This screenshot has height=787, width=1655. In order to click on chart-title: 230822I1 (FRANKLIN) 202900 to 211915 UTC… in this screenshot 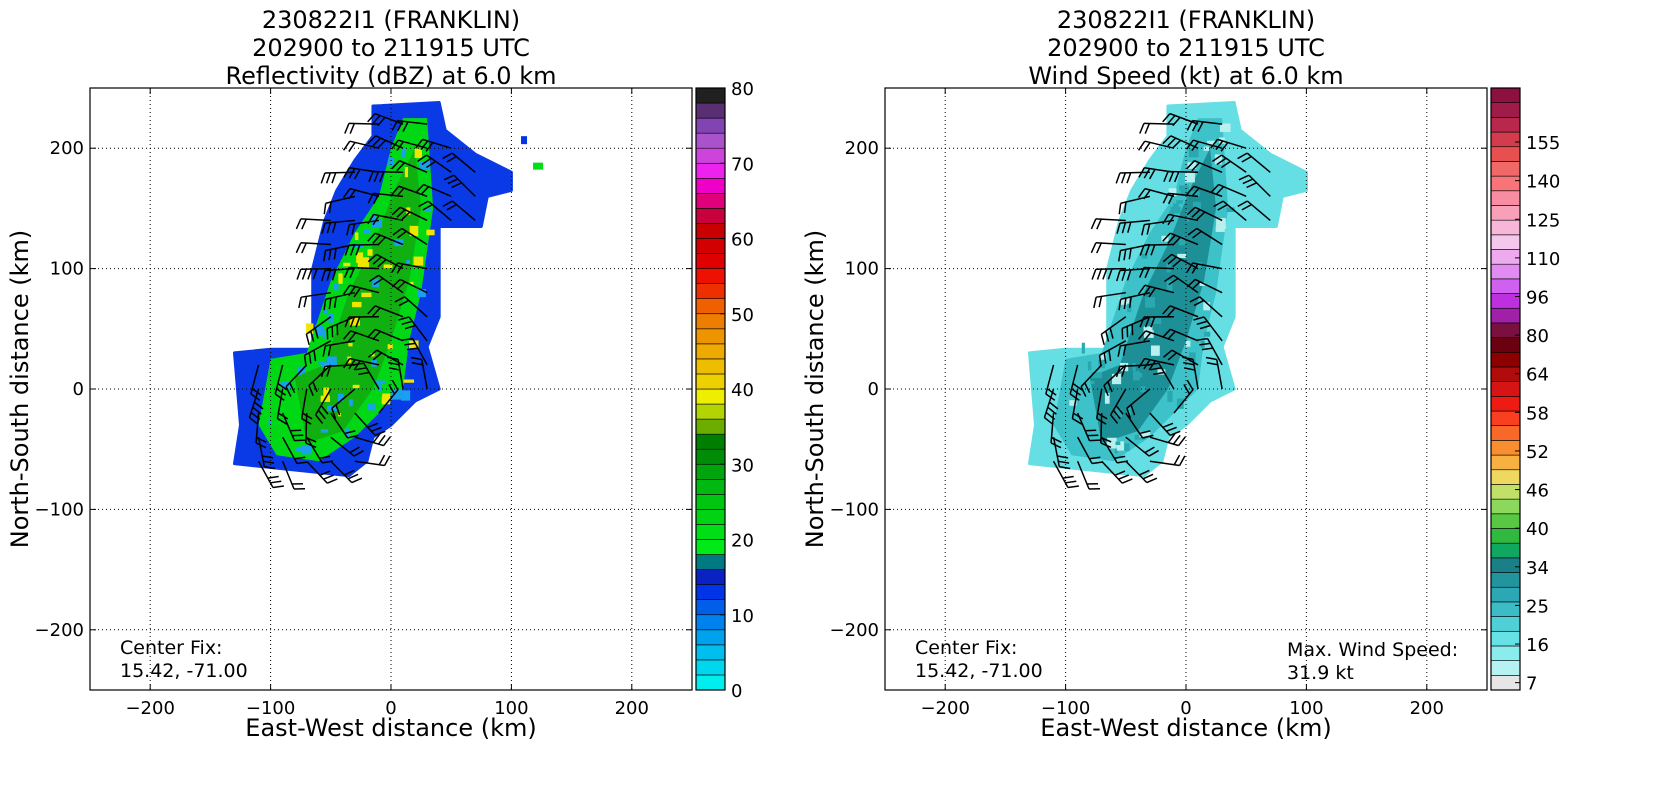, I will do `click(1186, 48)`.